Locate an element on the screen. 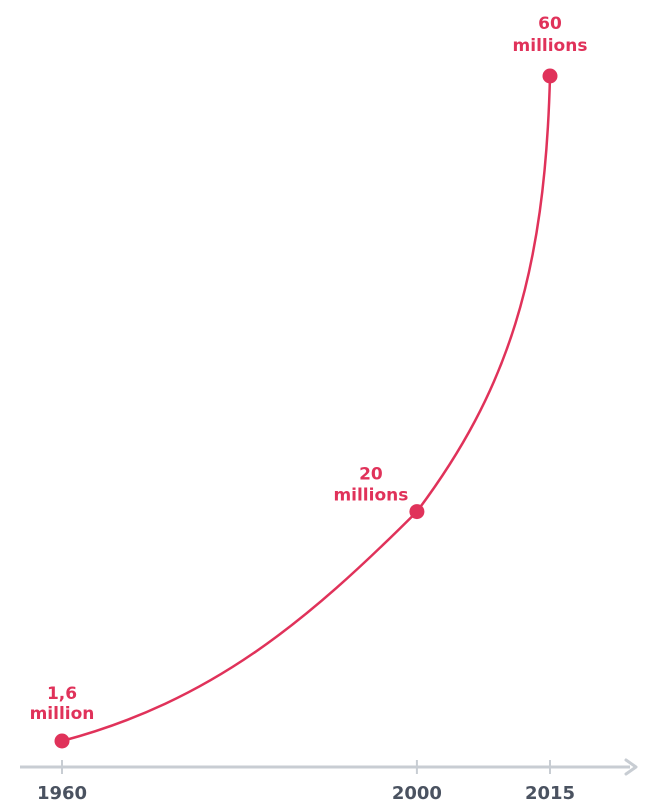 This screenshot has height=809, width=652. x-axis-arrow-icon is located at coordinates (631, 767).